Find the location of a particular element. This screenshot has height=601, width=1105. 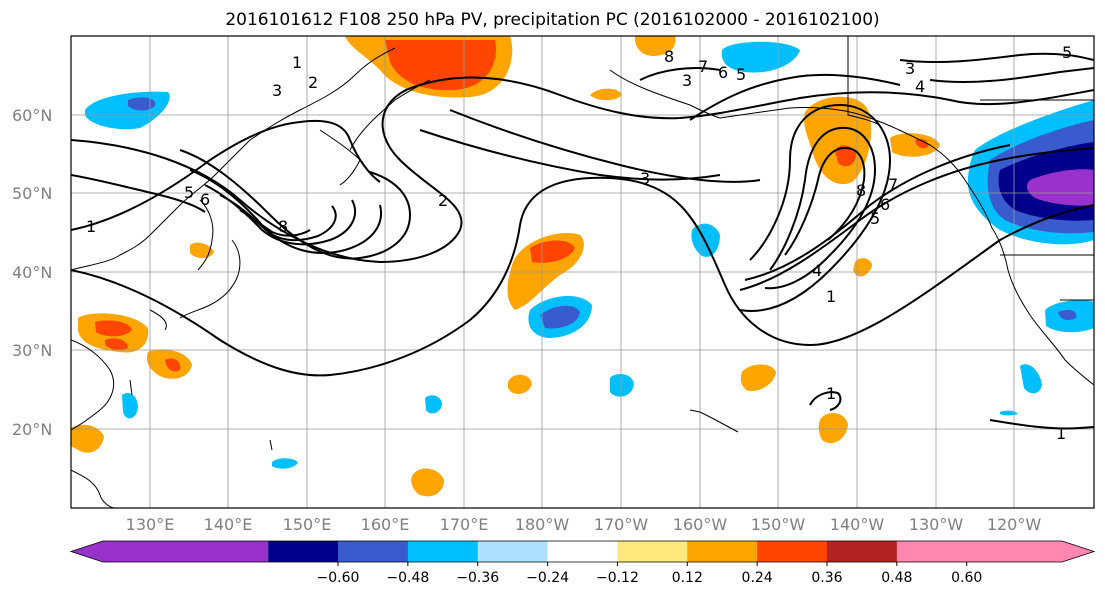

colorbar-tick-label: 0.60 is located at coordinates (966, 578).